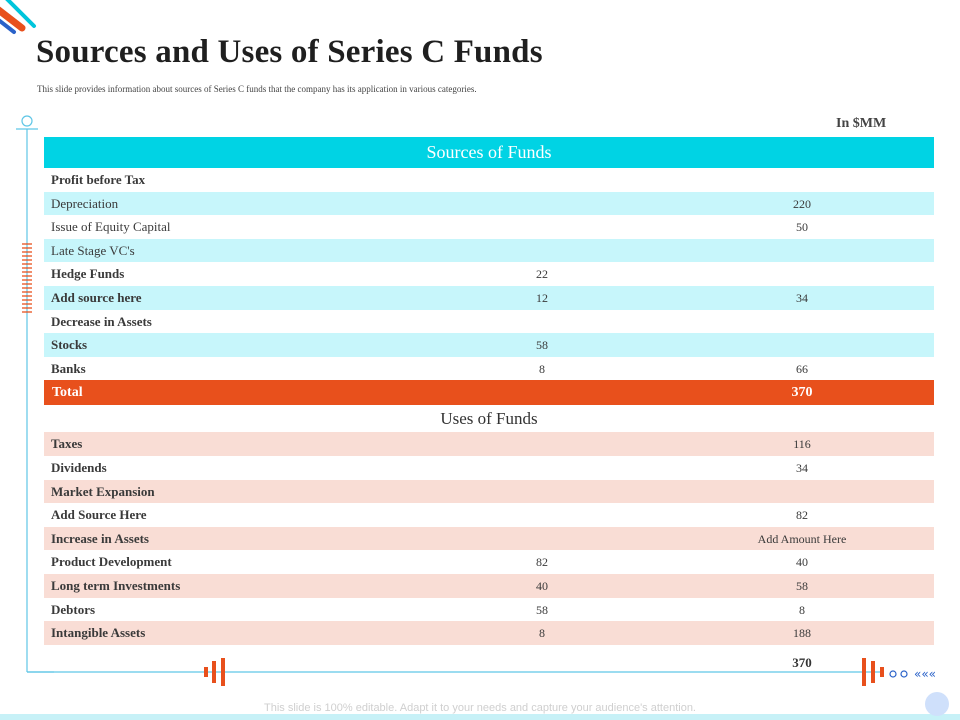  What do you see at coordinates (802, 662) in the screenshot?
I see `uses-total-value: 370` at bounding box center [802, 662].